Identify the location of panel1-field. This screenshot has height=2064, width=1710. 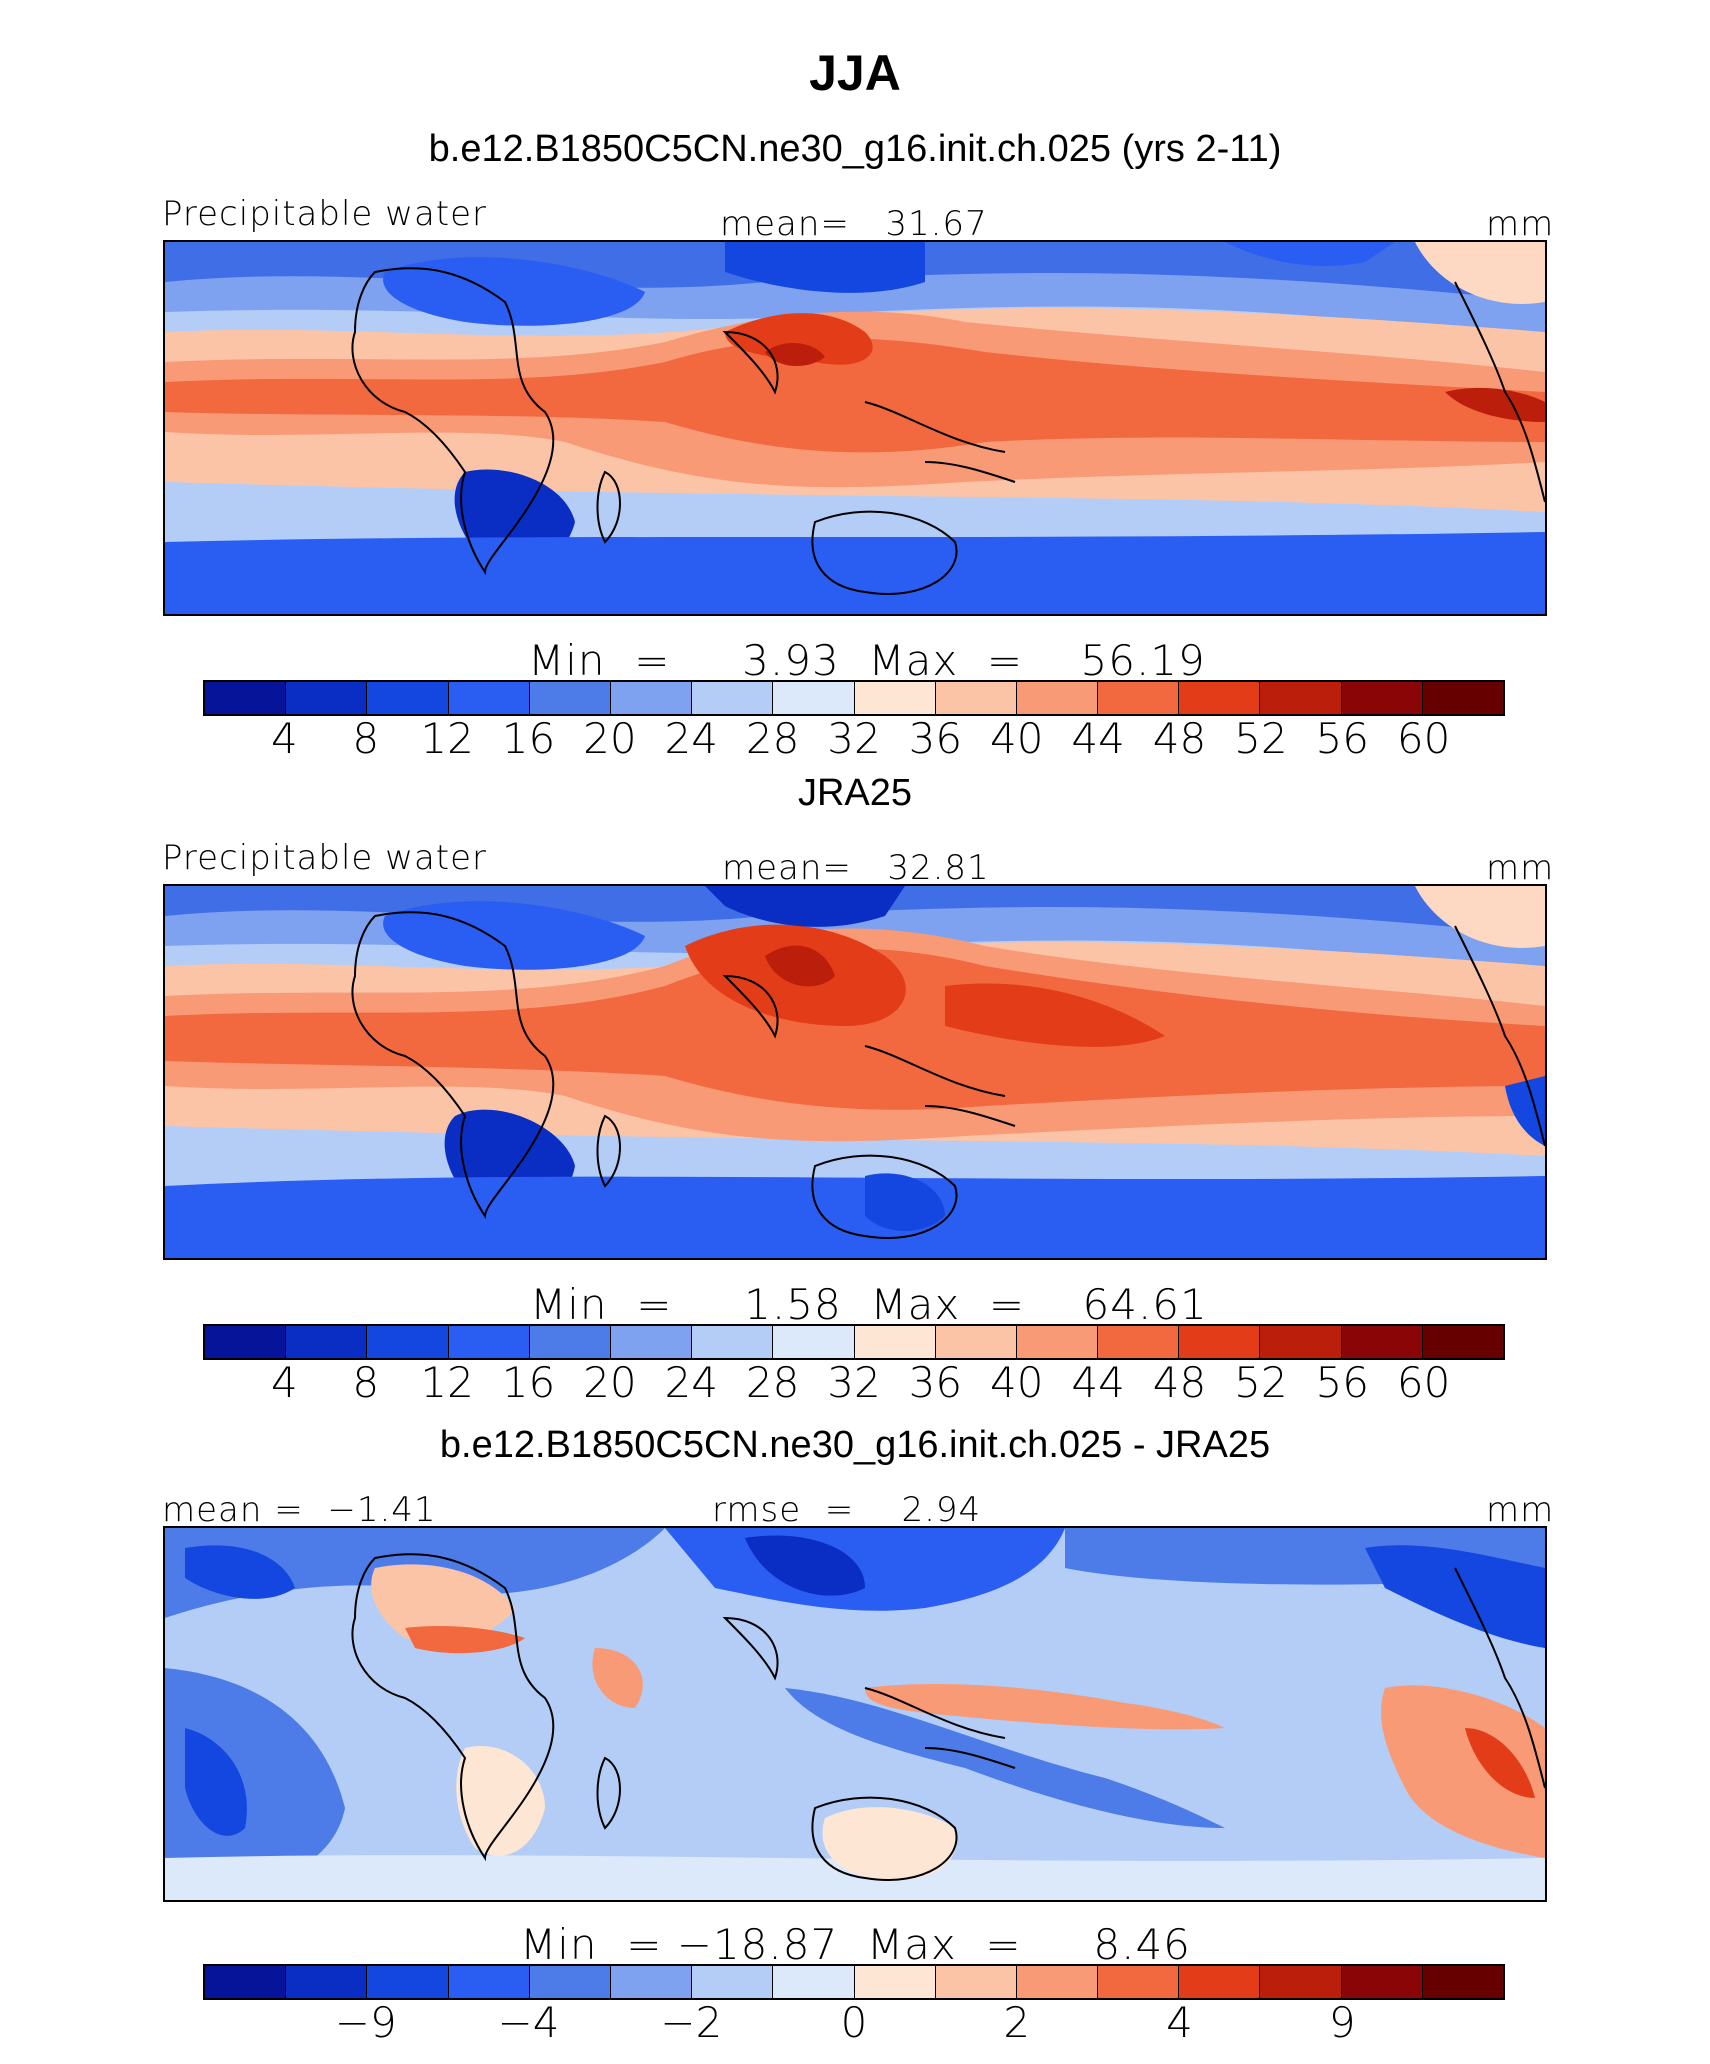
(855, 428).